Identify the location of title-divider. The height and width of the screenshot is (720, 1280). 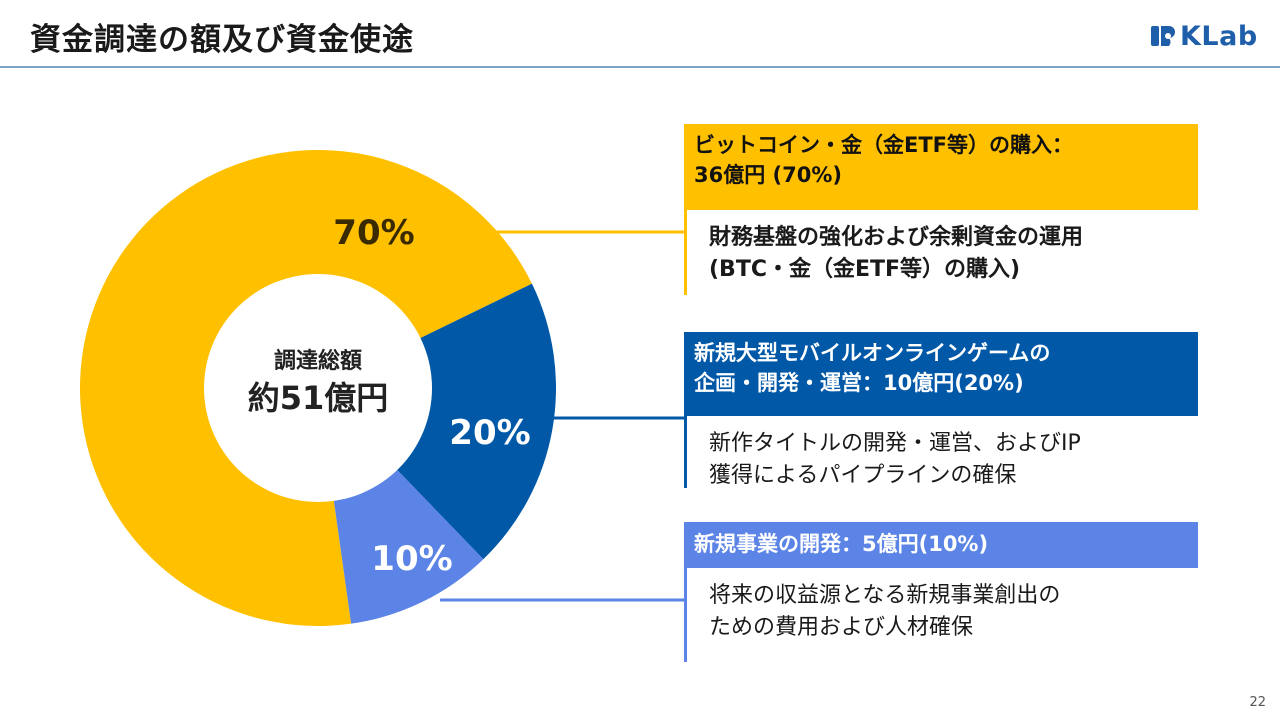
(640, 67).